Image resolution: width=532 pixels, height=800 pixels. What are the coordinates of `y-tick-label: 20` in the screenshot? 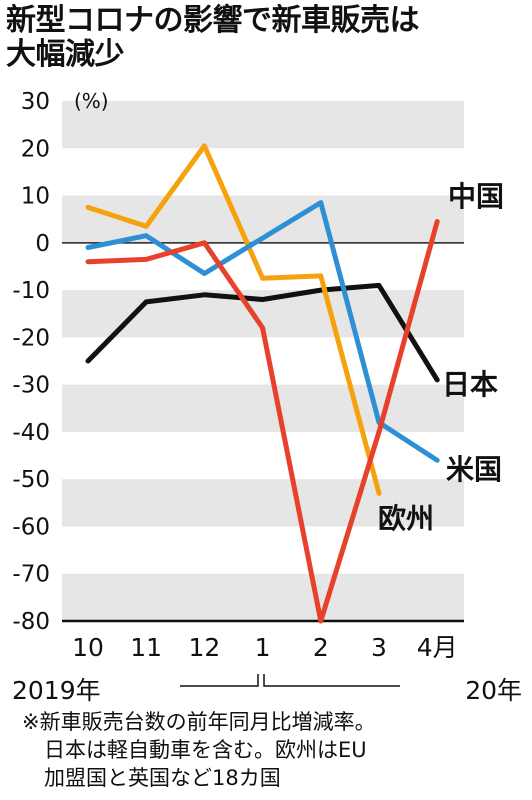 It's located at (35, 149).